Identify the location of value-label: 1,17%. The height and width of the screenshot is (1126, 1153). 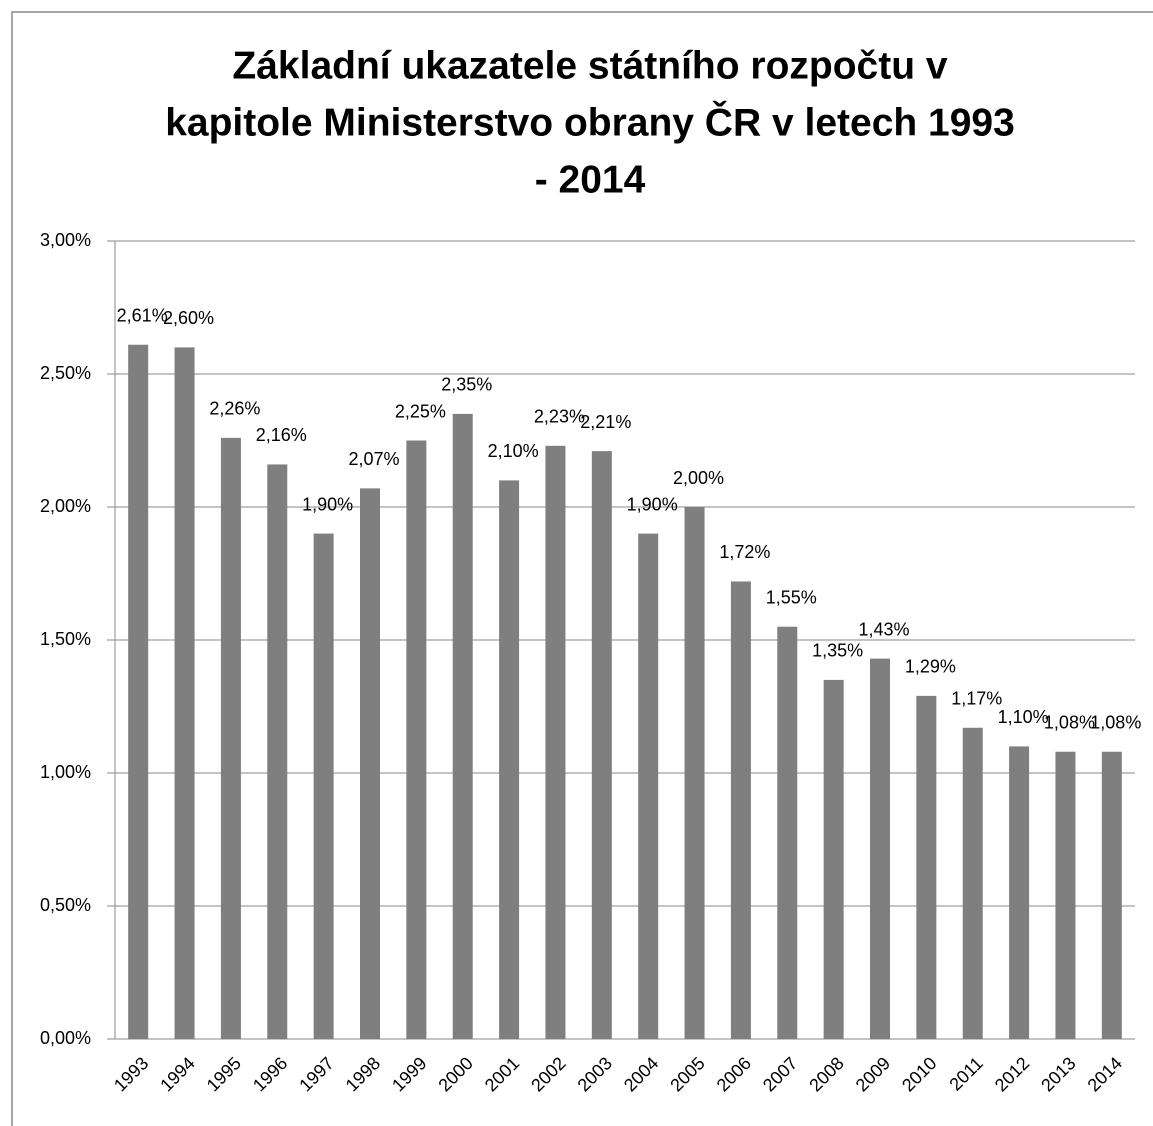
(976, 699).